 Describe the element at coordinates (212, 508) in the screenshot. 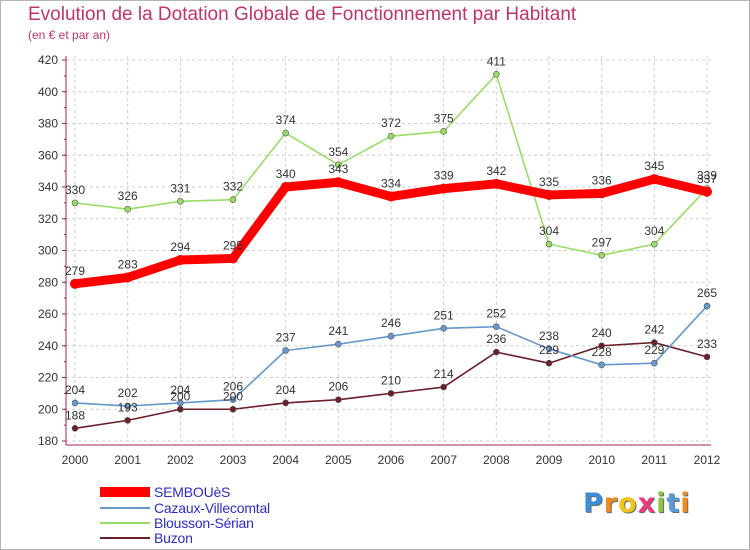

I see `legend-label: Cazaux-Villecomtal` at that location.